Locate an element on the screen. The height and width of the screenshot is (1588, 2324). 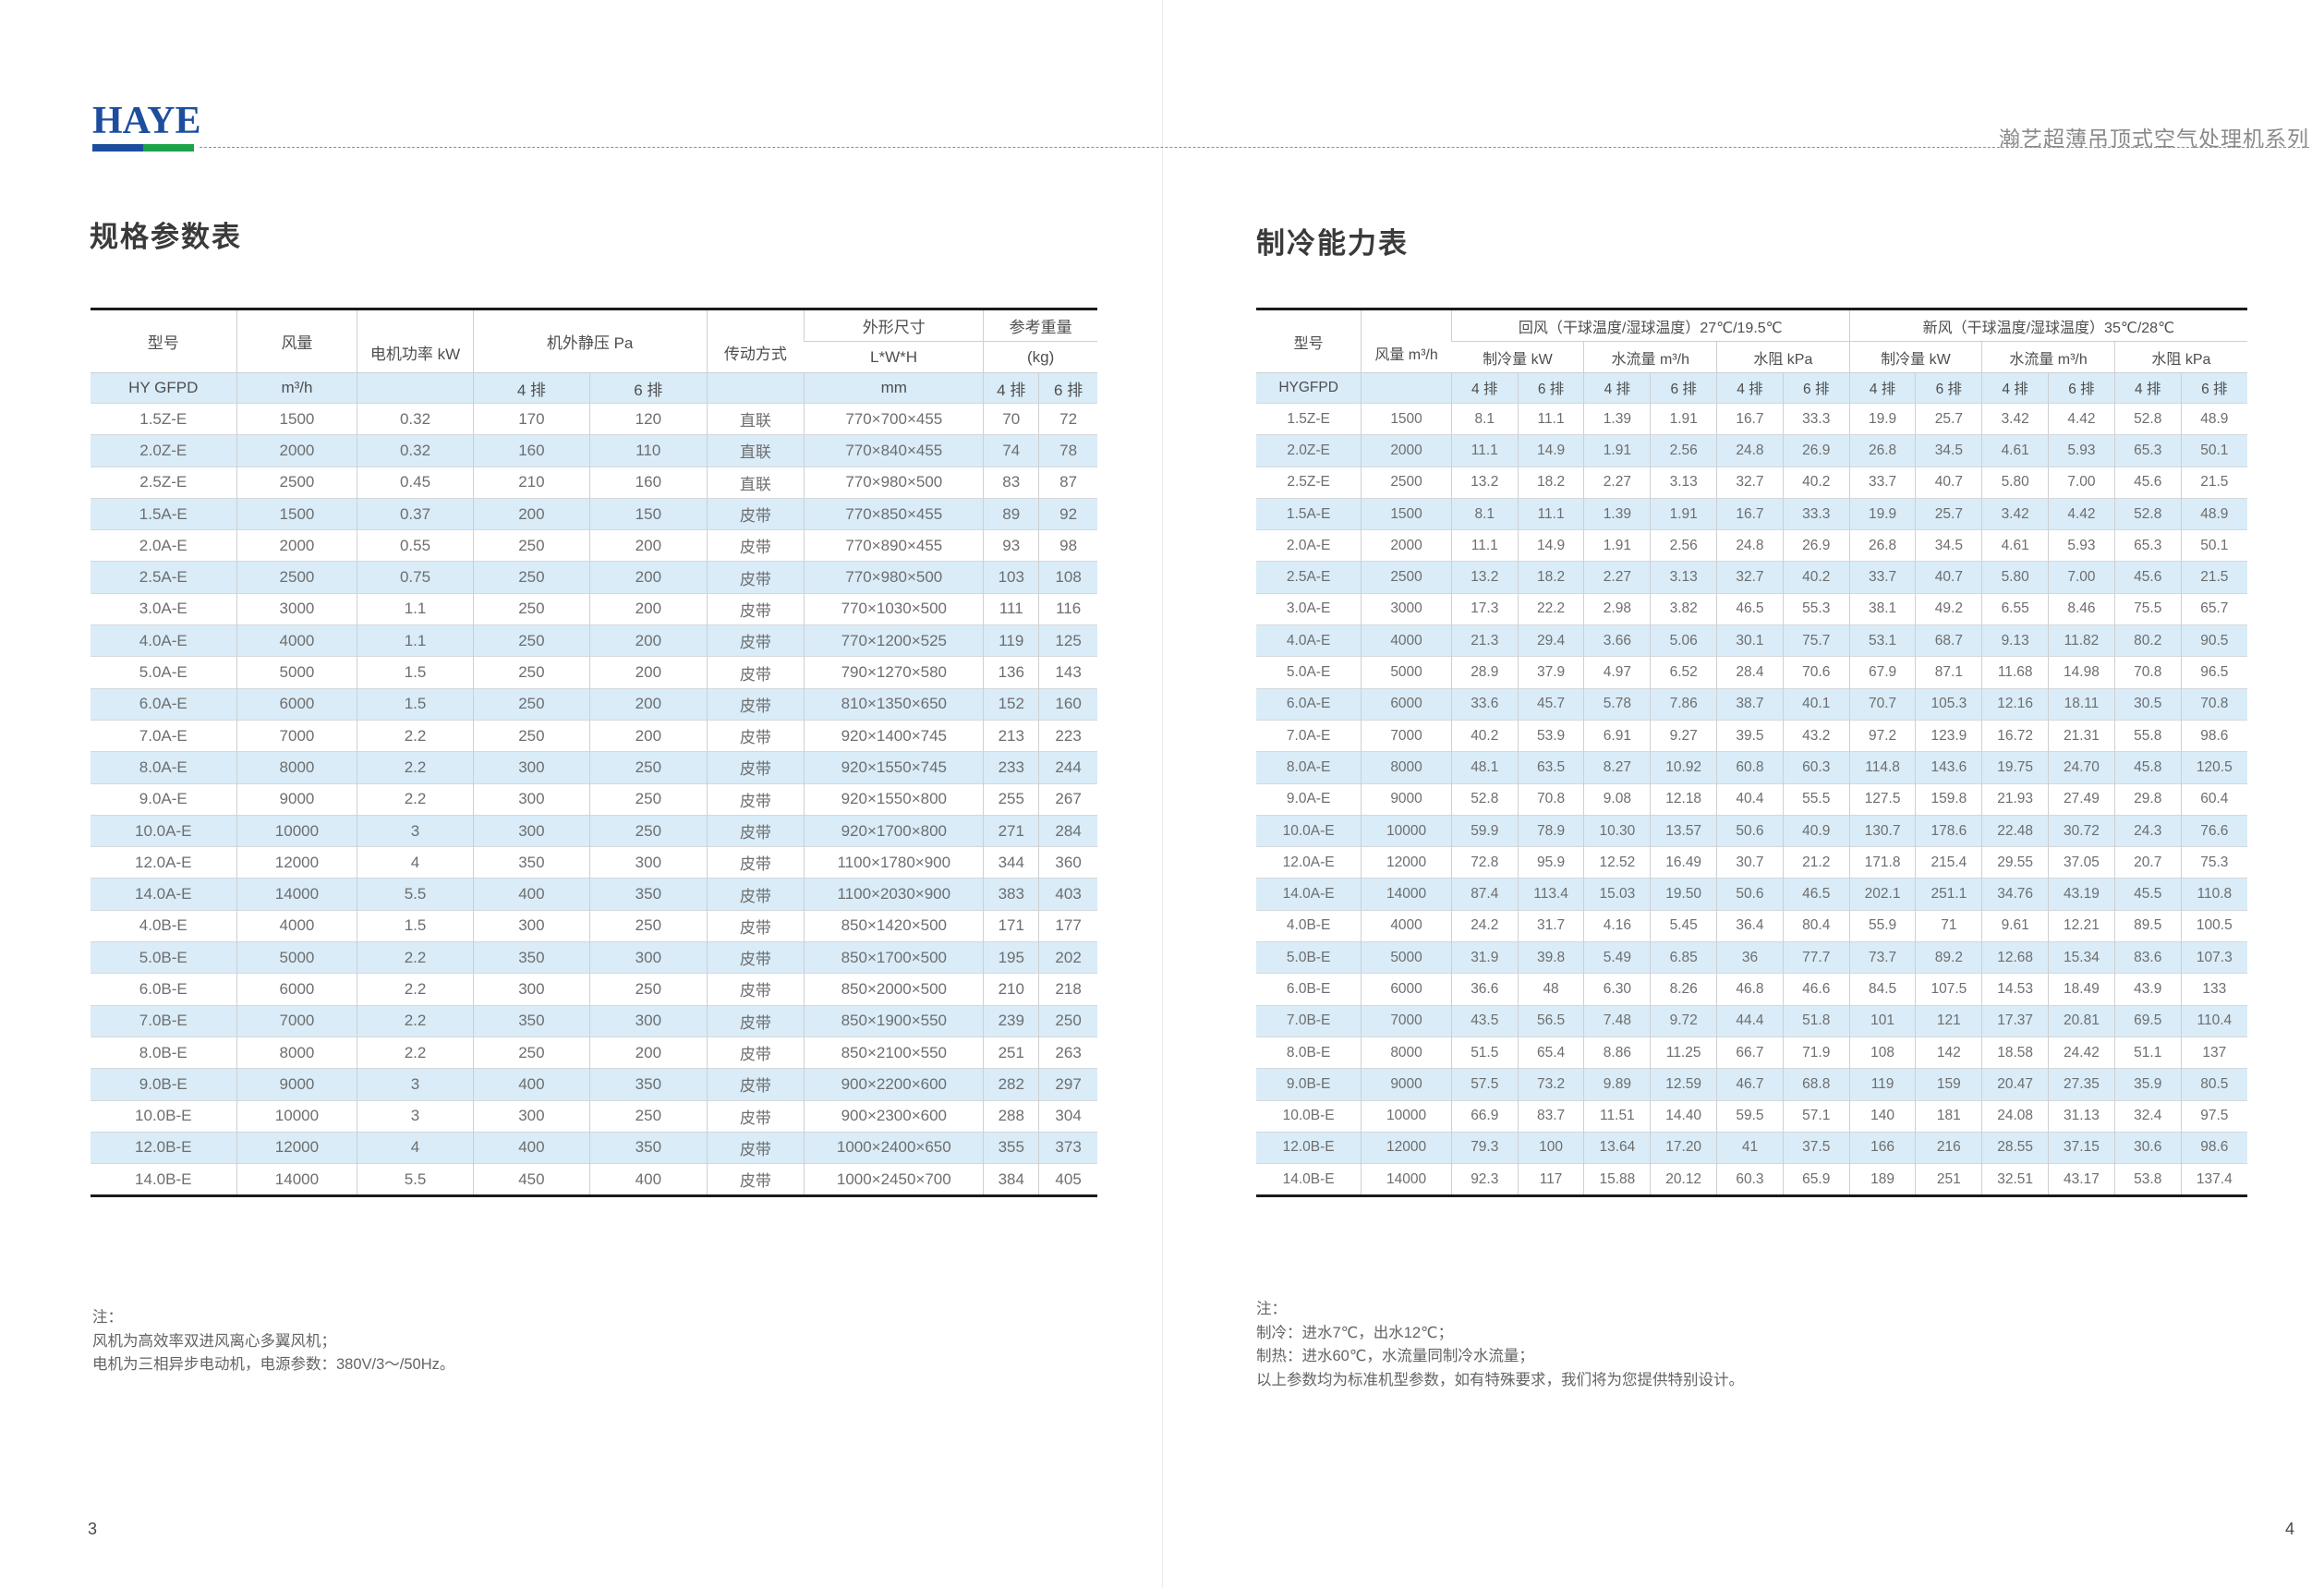
cell is located at coordinates (755, 388).